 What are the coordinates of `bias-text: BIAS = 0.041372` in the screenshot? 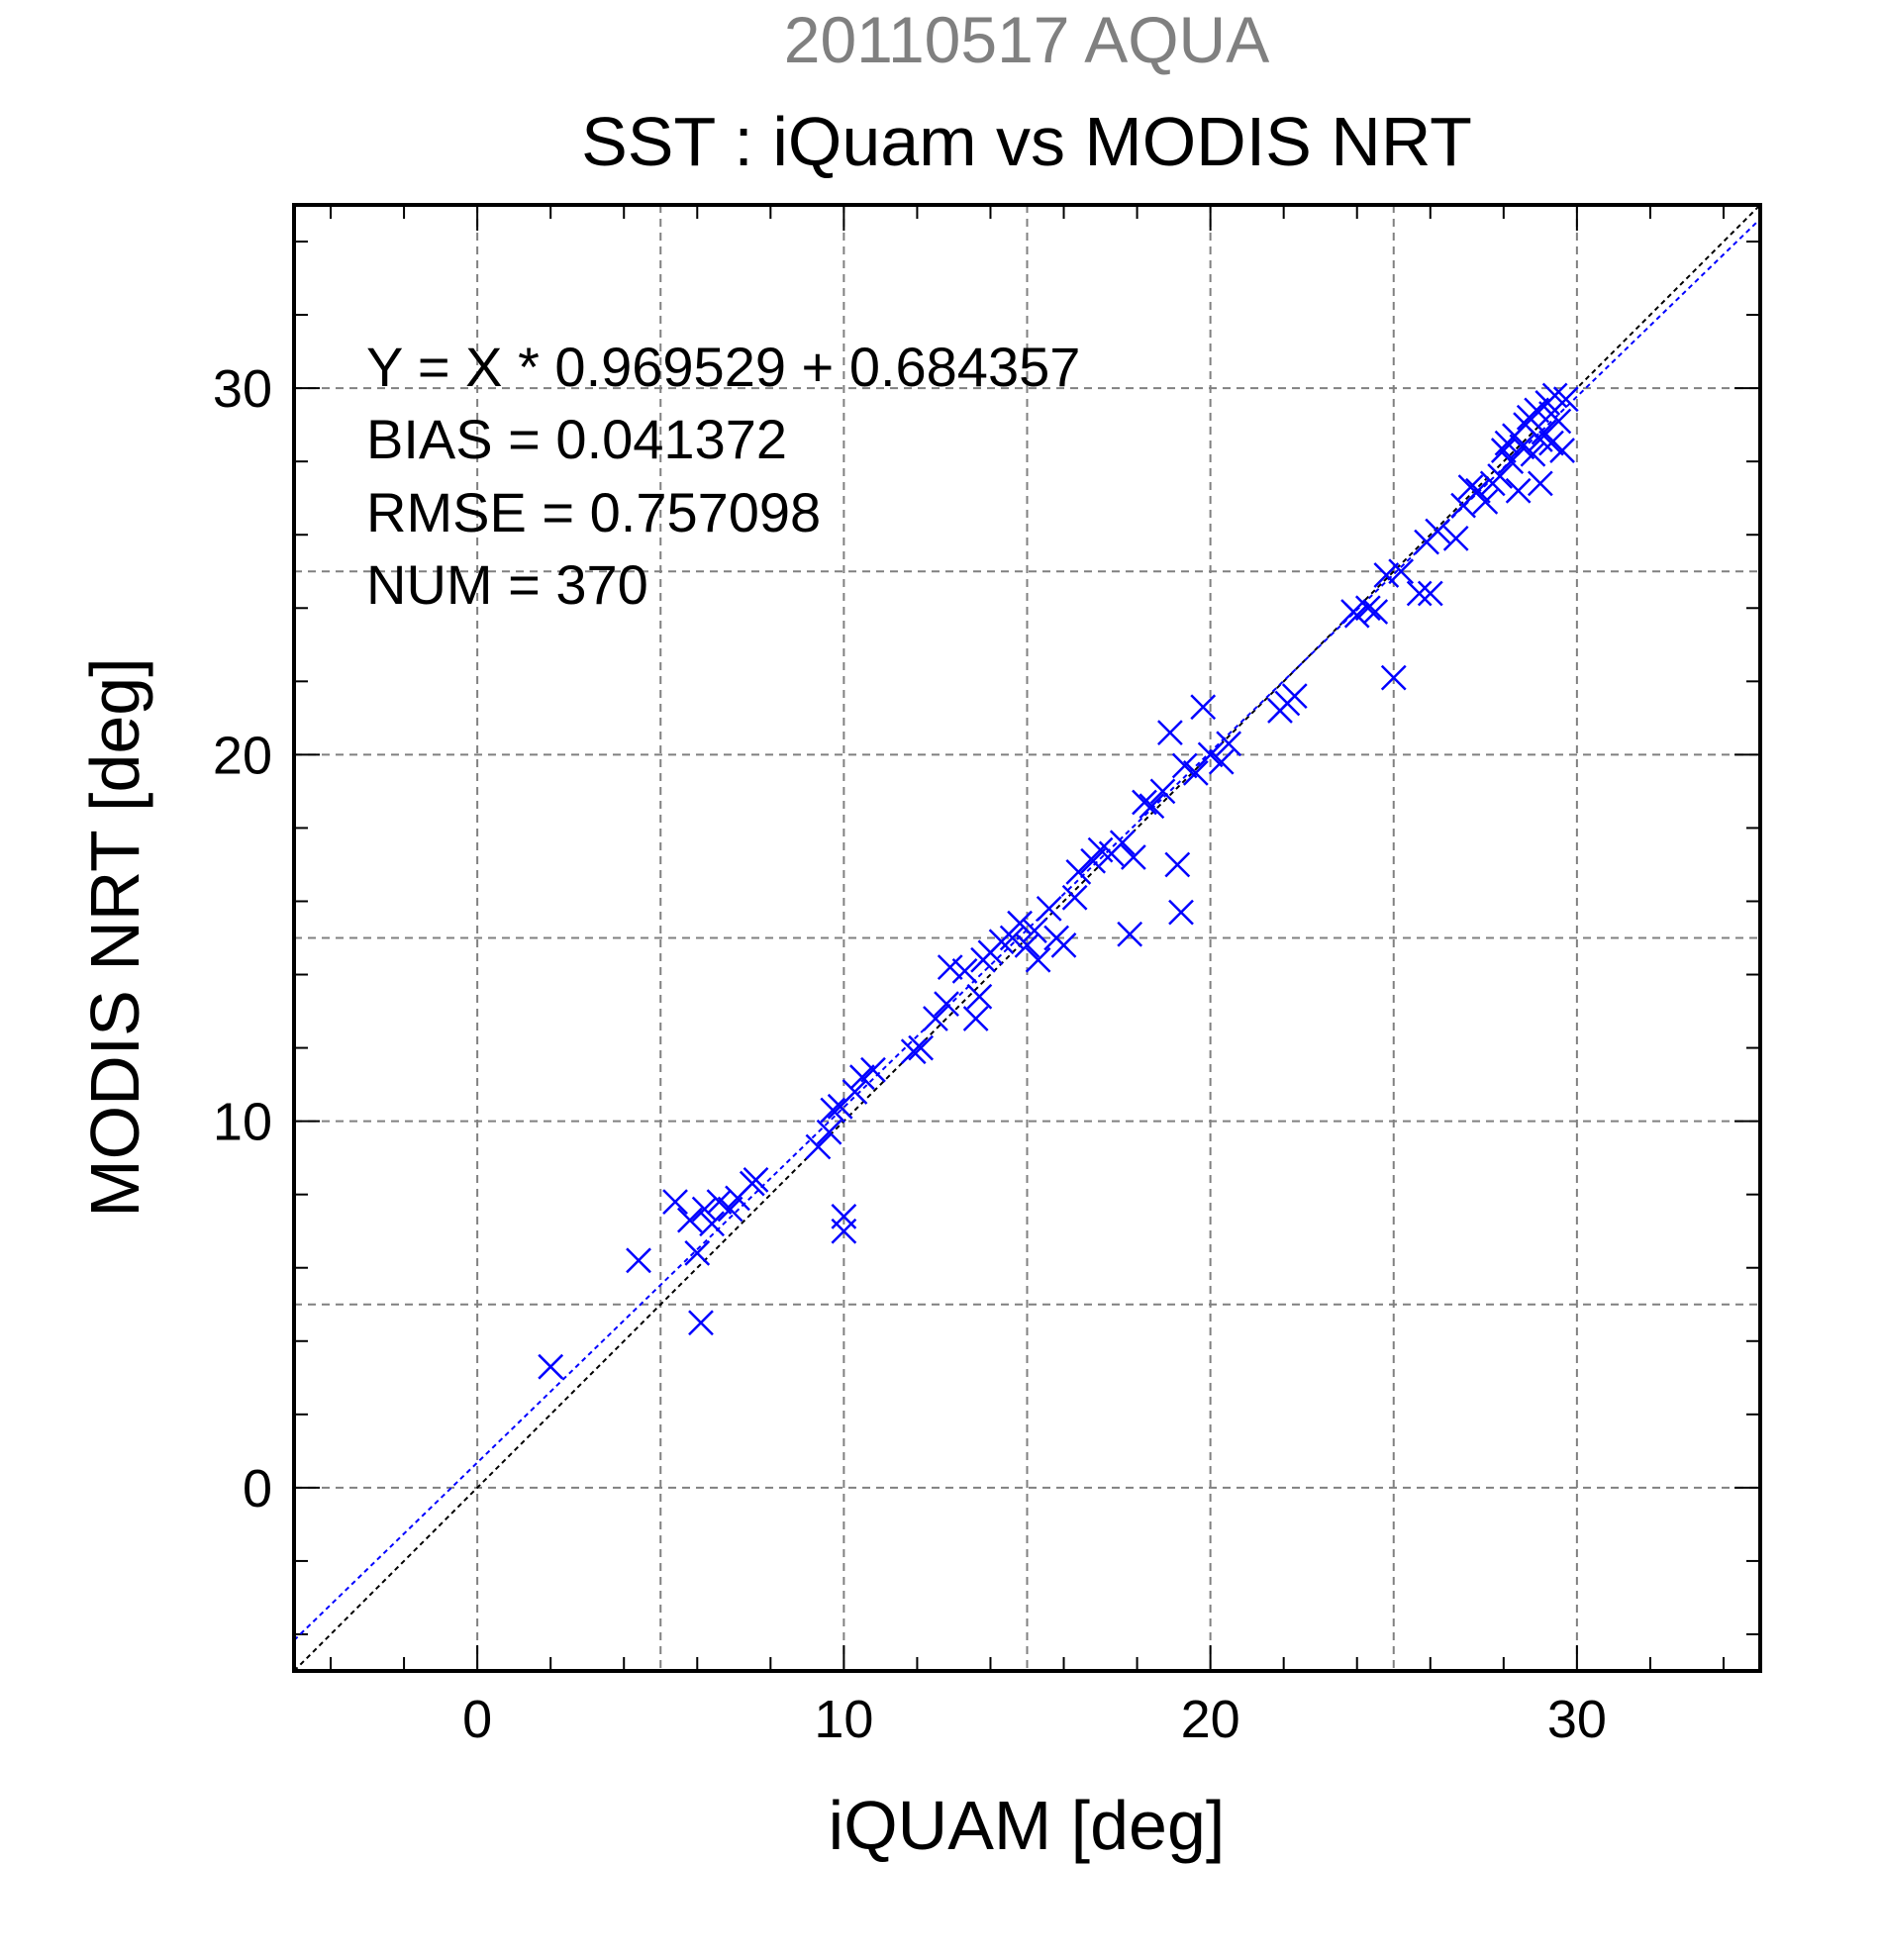 It's located at (576, 439).